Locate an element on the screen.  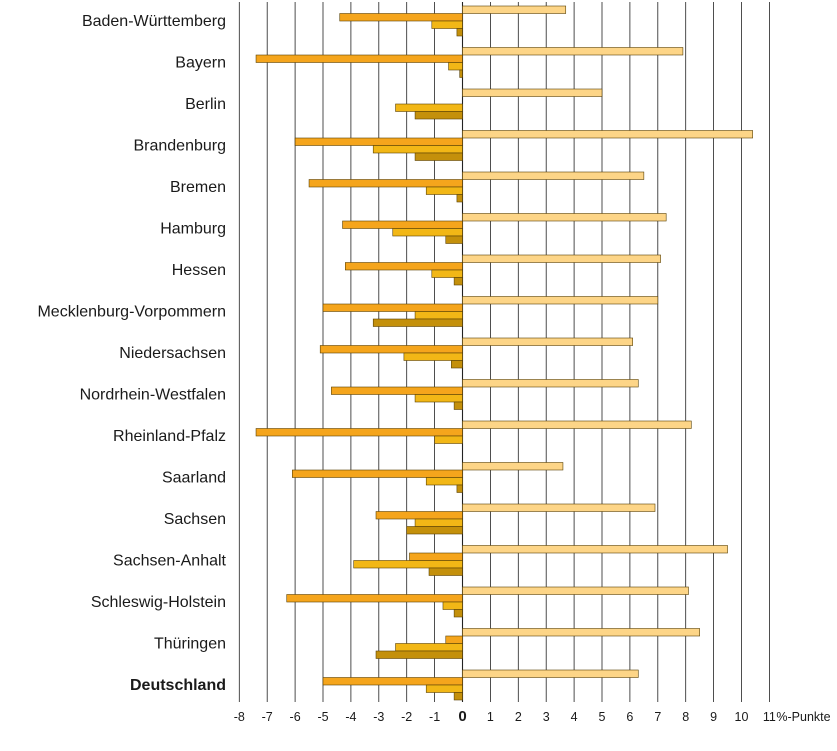
category-label-3: Brandenburg is located at coordinates (179, 146).